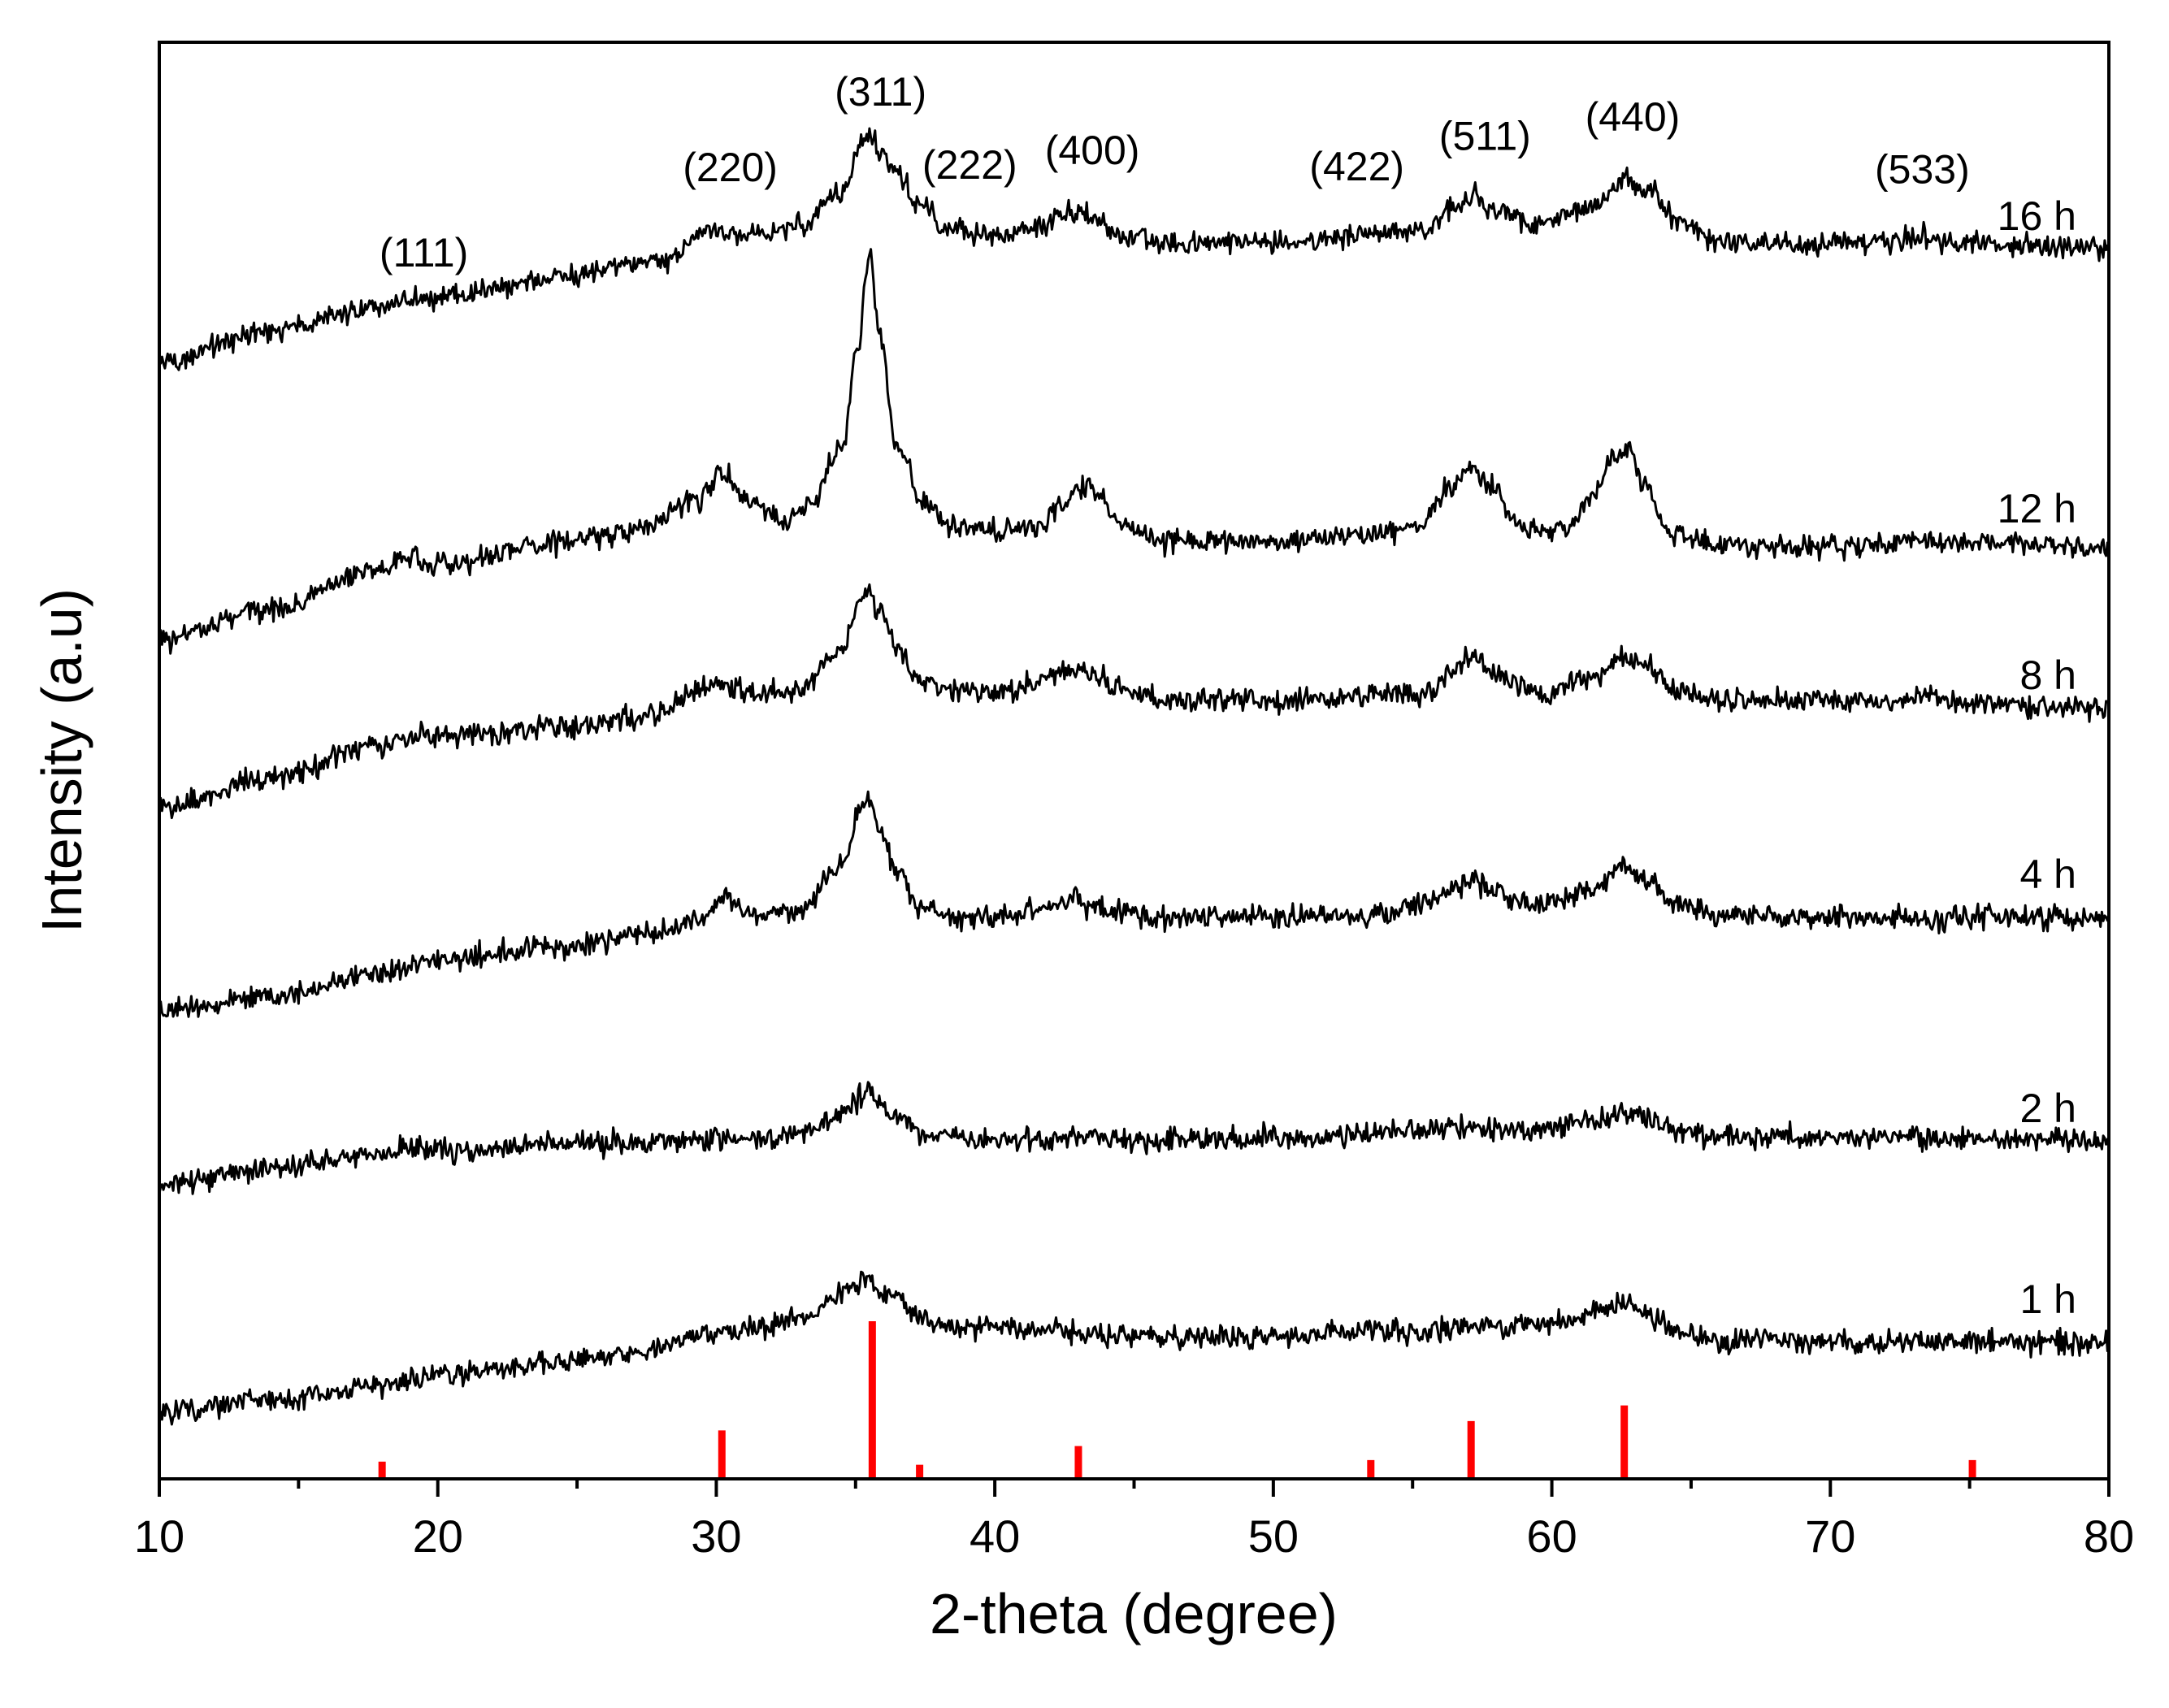 The image size is (2169, 1708). I want to click on peak-label: (422), so click(1356, 166).